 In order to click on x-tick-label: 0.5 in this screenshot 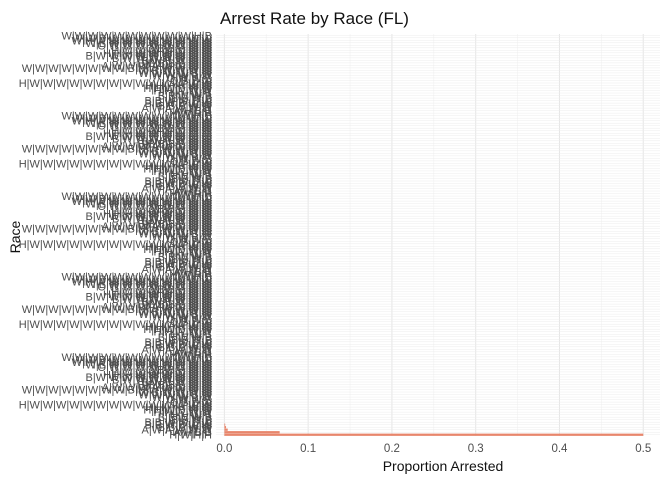, I will do `click(643, 449)`.